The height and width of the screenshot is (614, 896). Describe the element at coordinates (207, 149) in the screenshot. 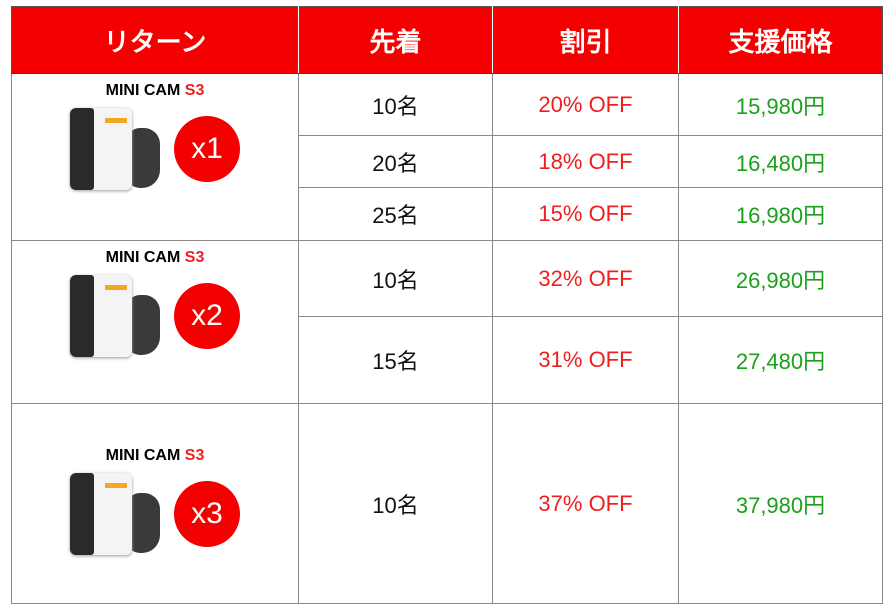

I see `quantity-badge: x1` at that location.